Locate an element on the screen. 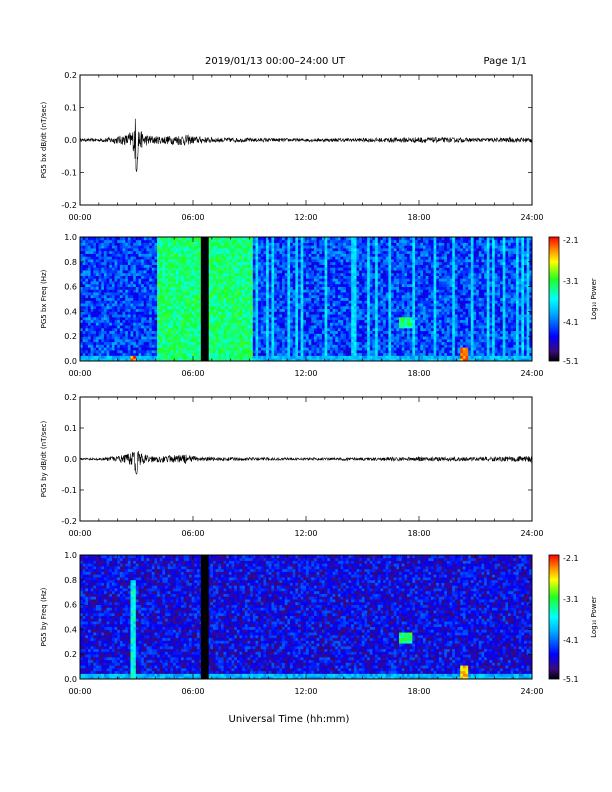 The image size is (612, 792). spectrogram-cells is located at coordinates (306, 299).